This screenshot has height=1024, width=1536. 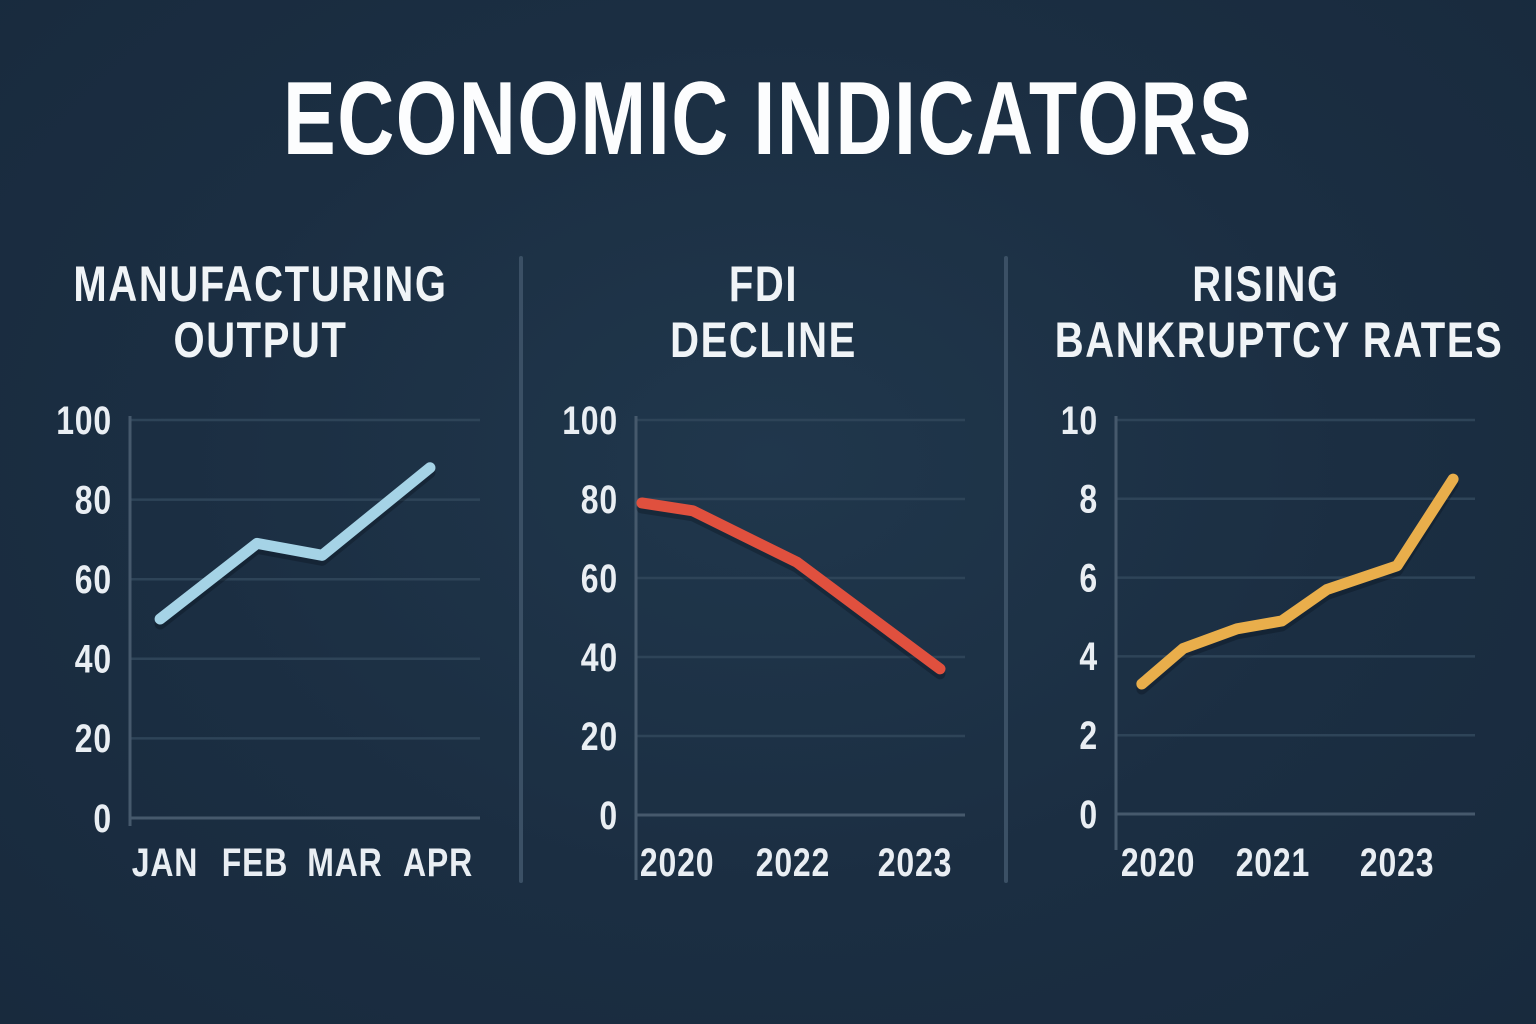 What do you see at coordinates (1088, 498) in the screenshot?
I see `y-tick-label: 8` at bounding box center [1088, 498].